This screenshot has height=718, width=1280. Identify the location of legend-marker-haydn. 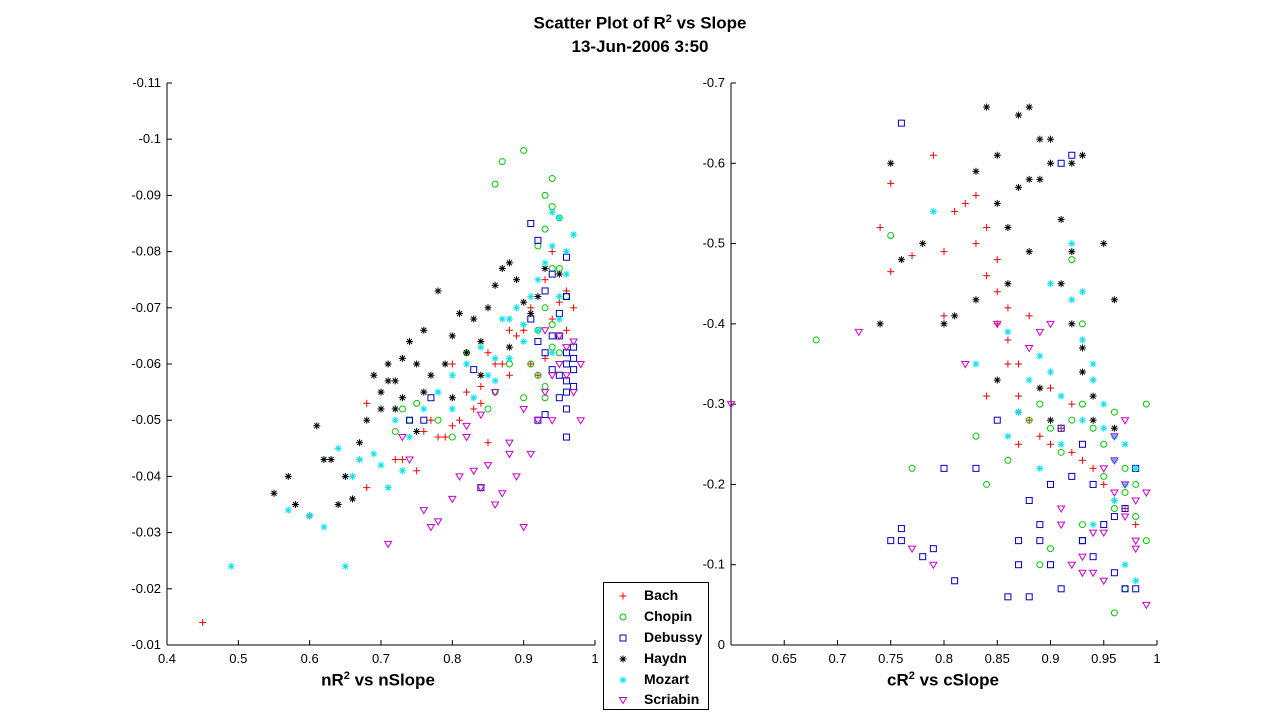
(623, 659).